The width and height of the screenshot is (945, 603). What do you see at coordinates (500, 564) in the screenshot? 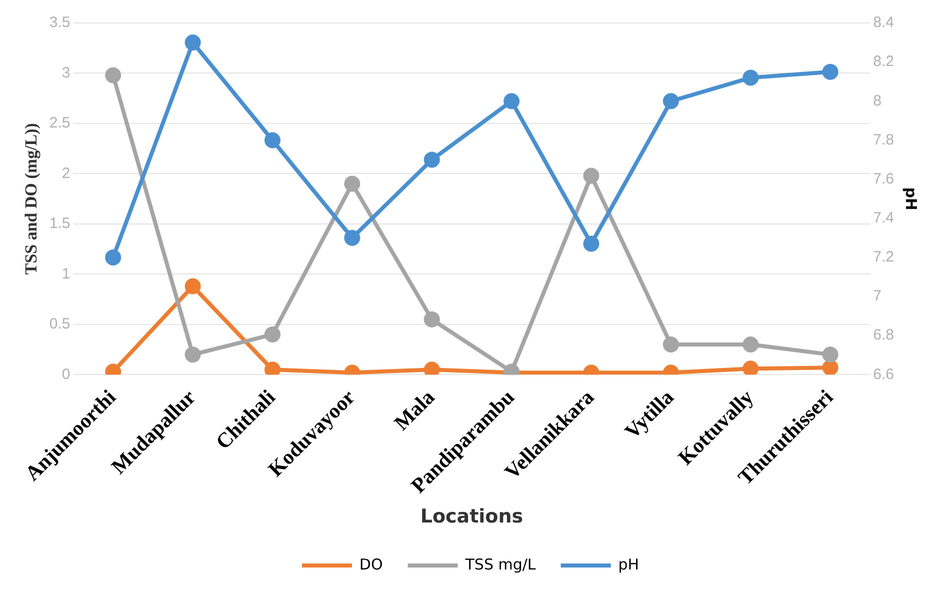
I see `legend-label: TSS mg/L` at bounding box center [500, 564].